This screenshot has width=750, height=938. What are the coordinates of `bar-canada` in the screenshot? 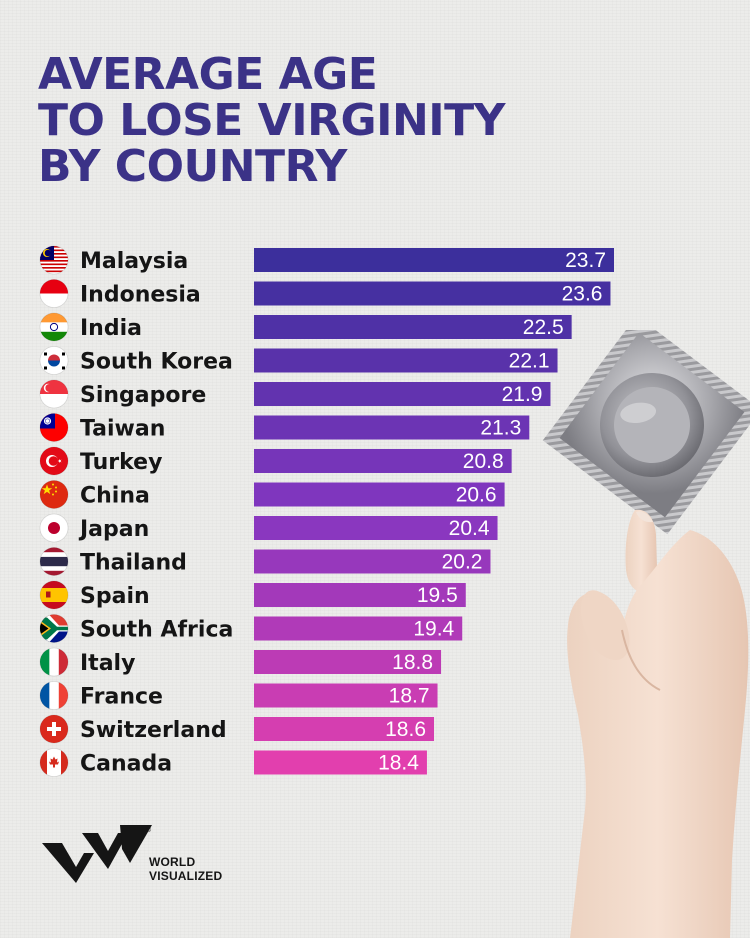 It's located at (340, 762).